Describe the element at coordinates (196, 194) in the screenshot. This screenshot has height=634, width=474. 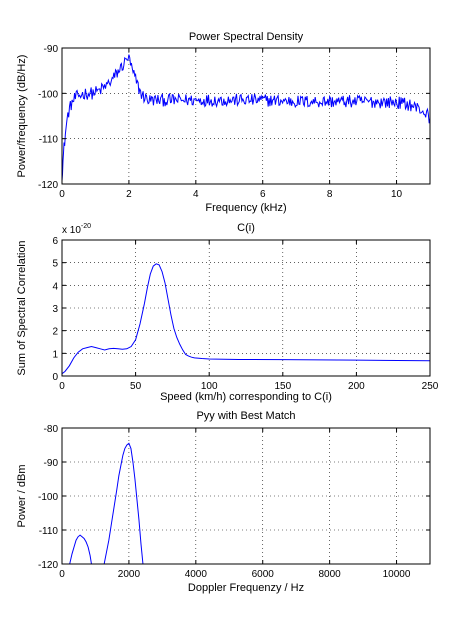
I see `x-tick-label: 4` at that location.